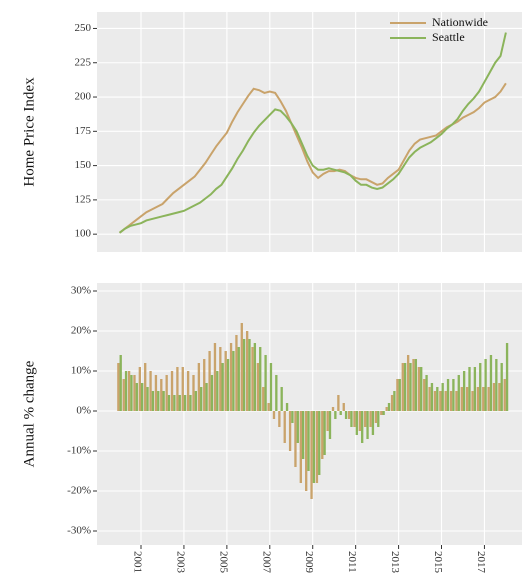 The height and width of the screenshot is (588, 526). Describe the element at coordinates (81, 291) in the screenshot. I see `y-tick-label: 30%` at that location.